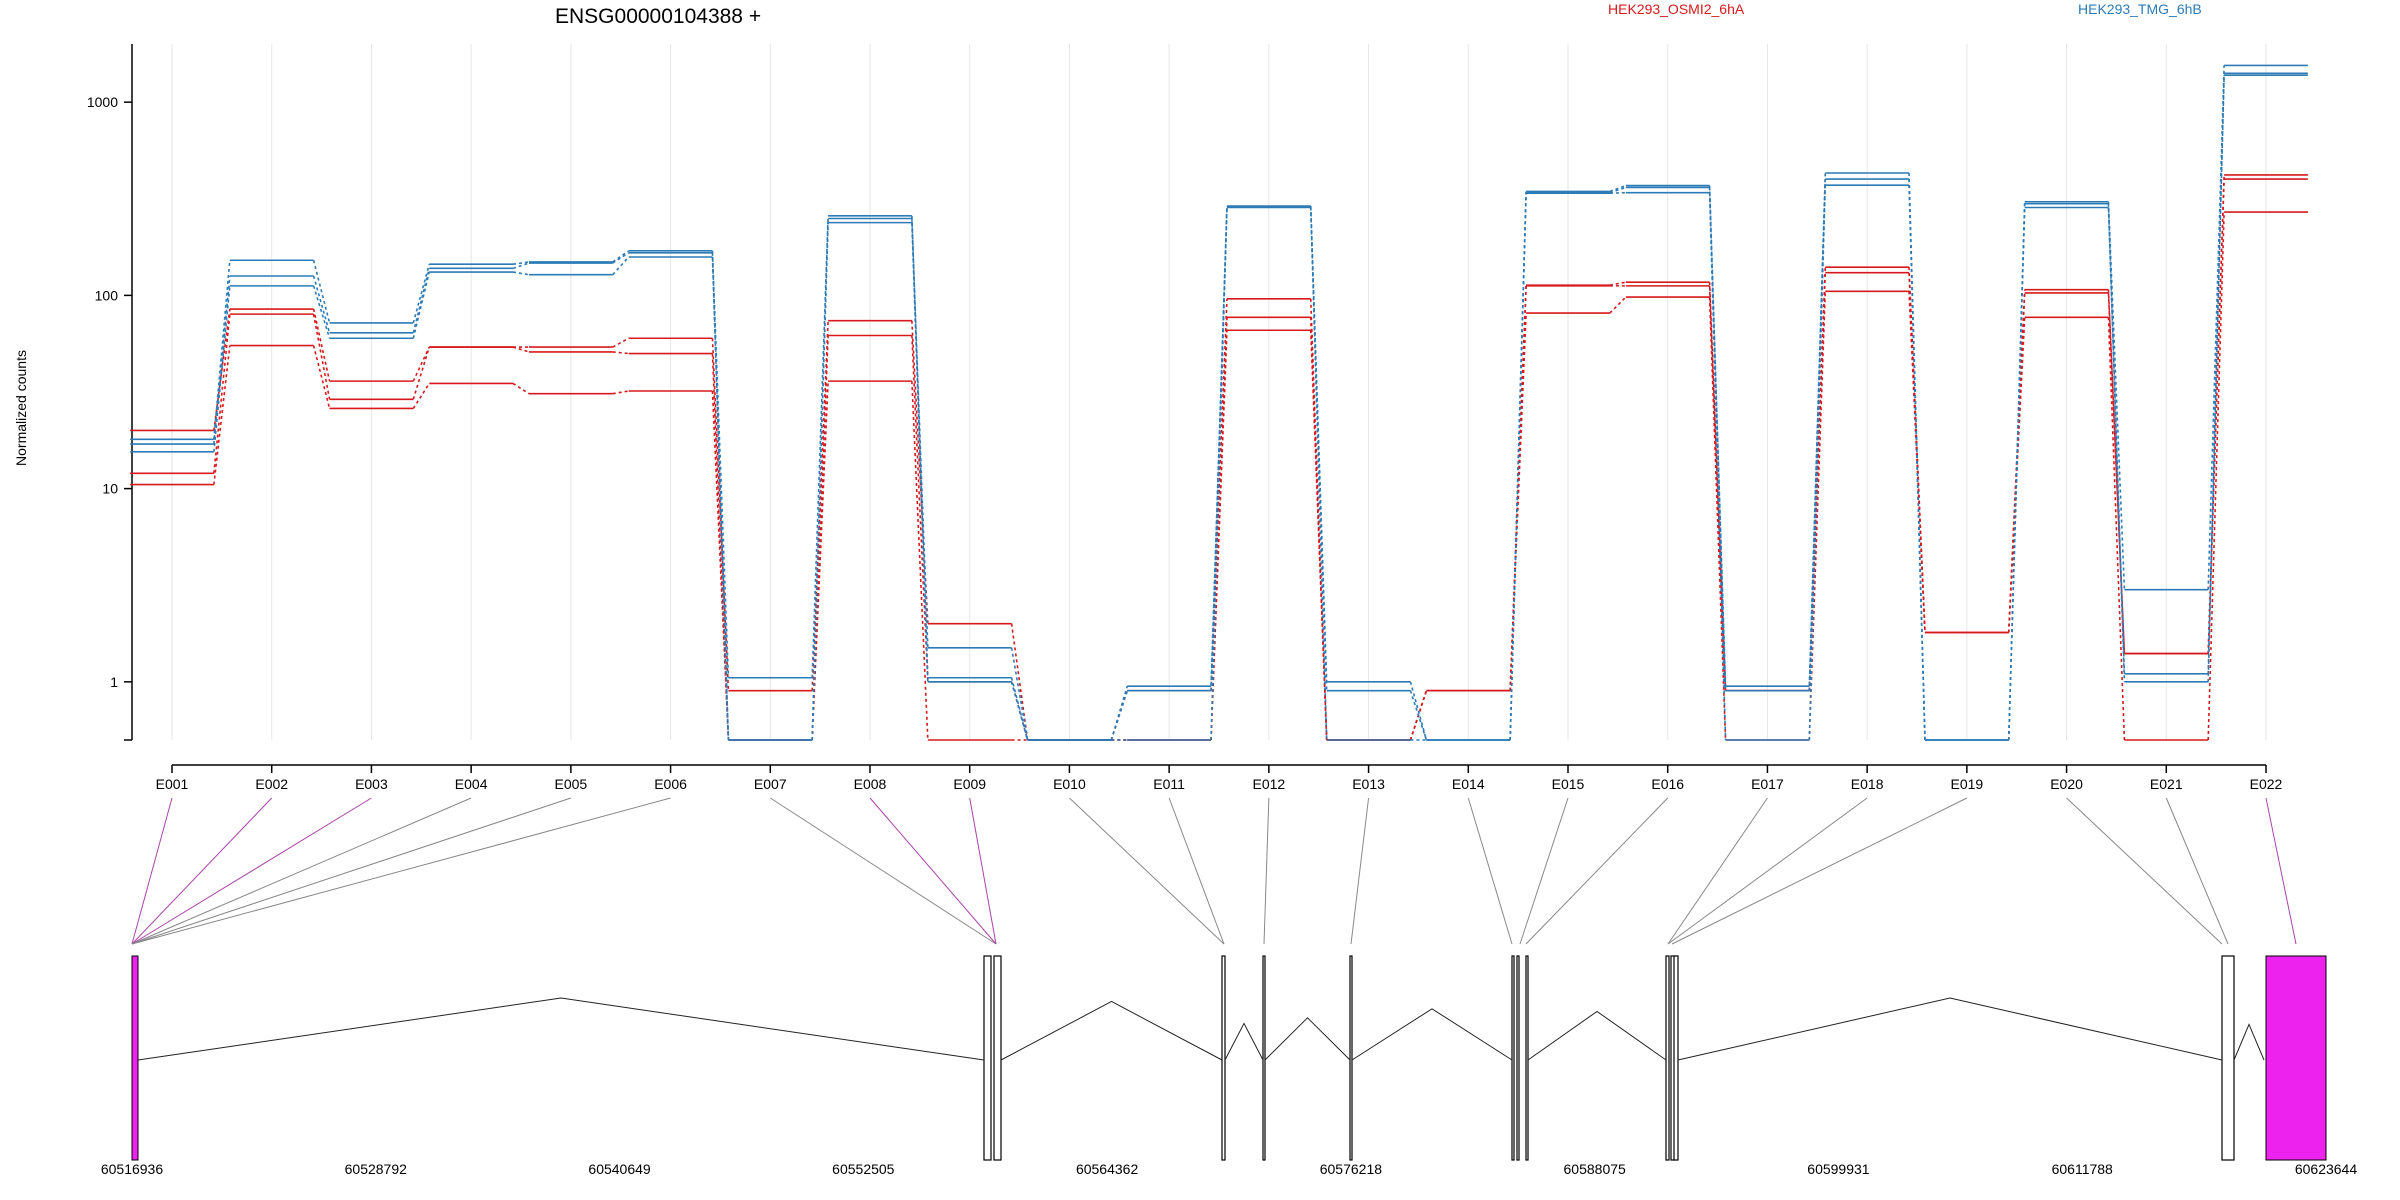 This screenshot has width=2400, height=1200. What do you see at coordinates (2326, 1169) in the screenshot?
I see `coordinate-label: 60623644` at bounding box center [2326, 1169].